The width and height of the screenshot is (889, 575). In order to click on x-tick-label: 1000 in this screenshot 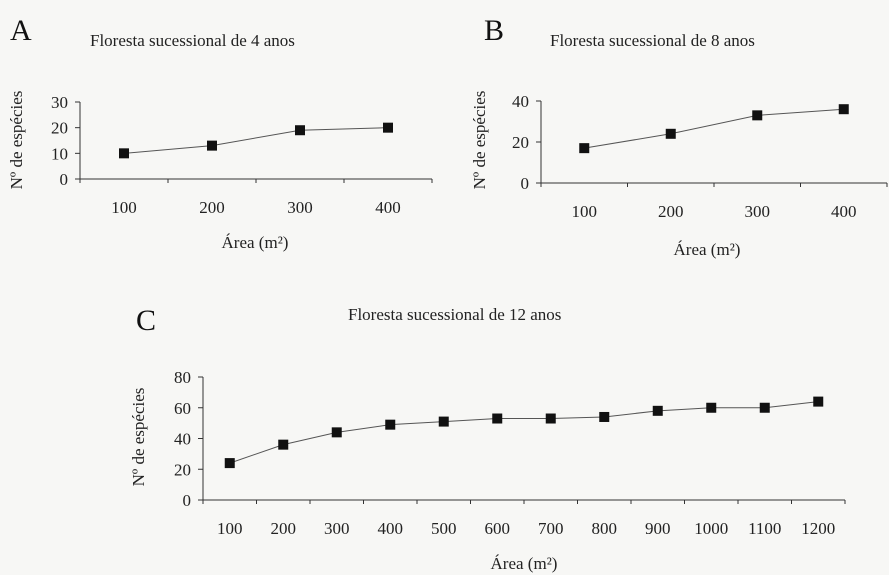, I will do `click(711, 528)`.